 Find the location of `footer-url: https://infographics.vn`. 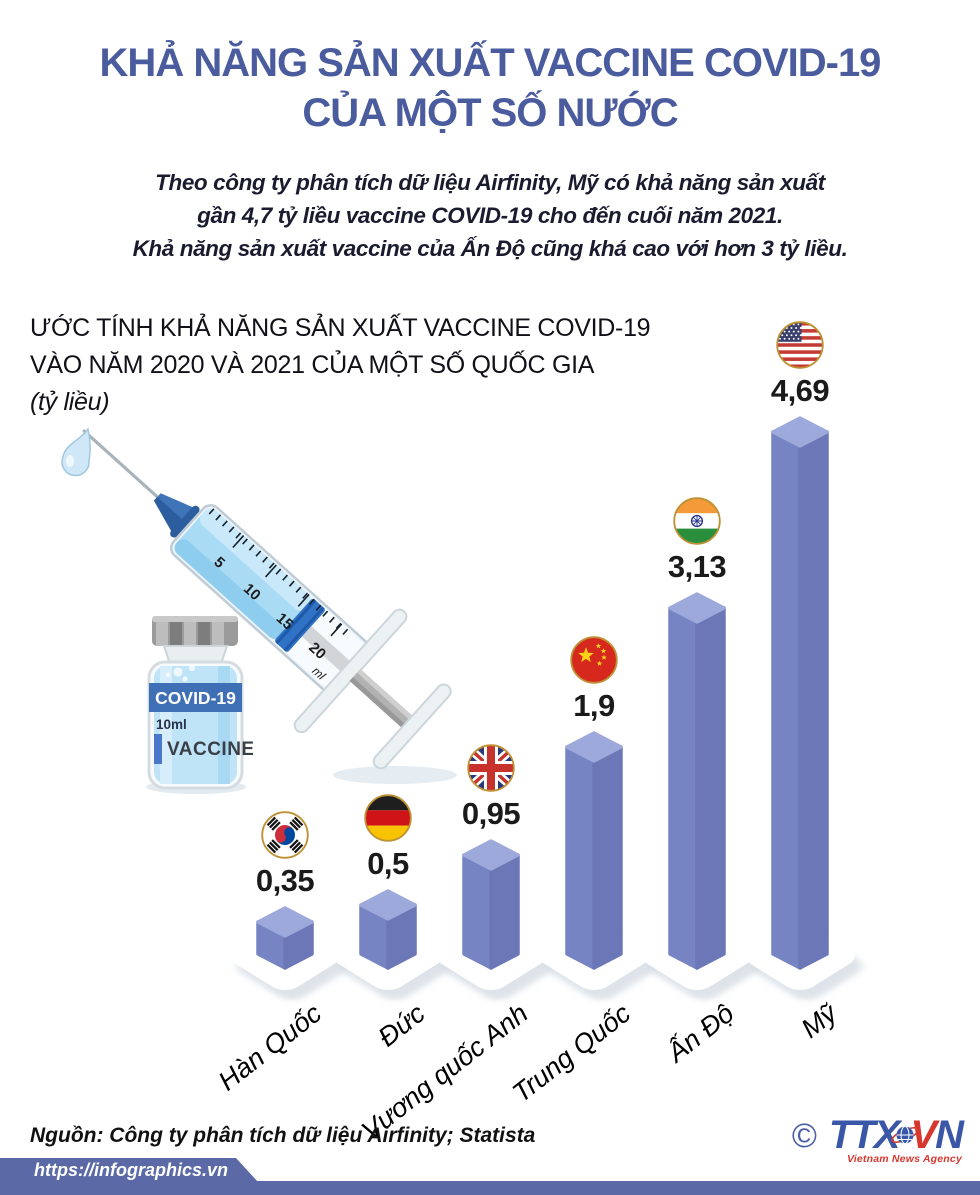

footer-url: https://infographics.vn is located at coordinates (131, 1170).